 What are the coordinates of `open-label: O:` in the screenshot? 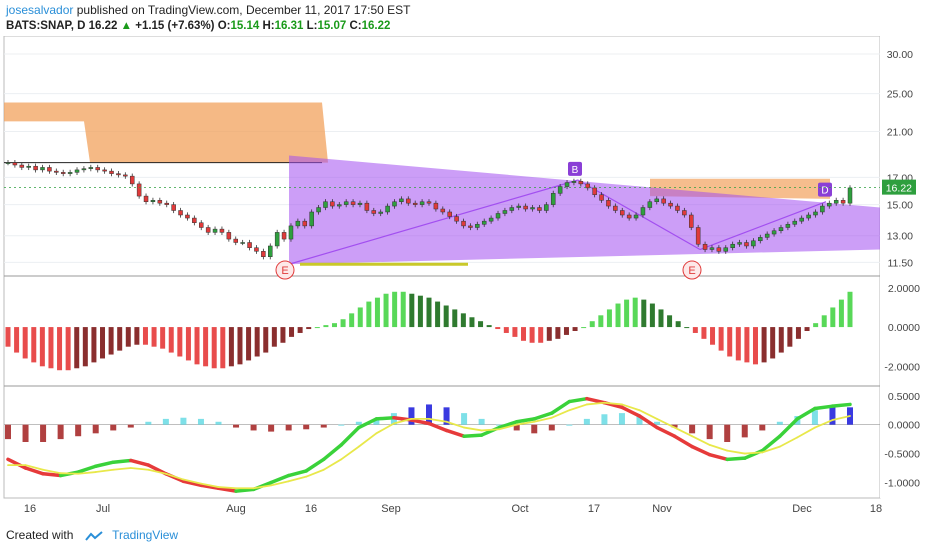 It's located at (224, 26).